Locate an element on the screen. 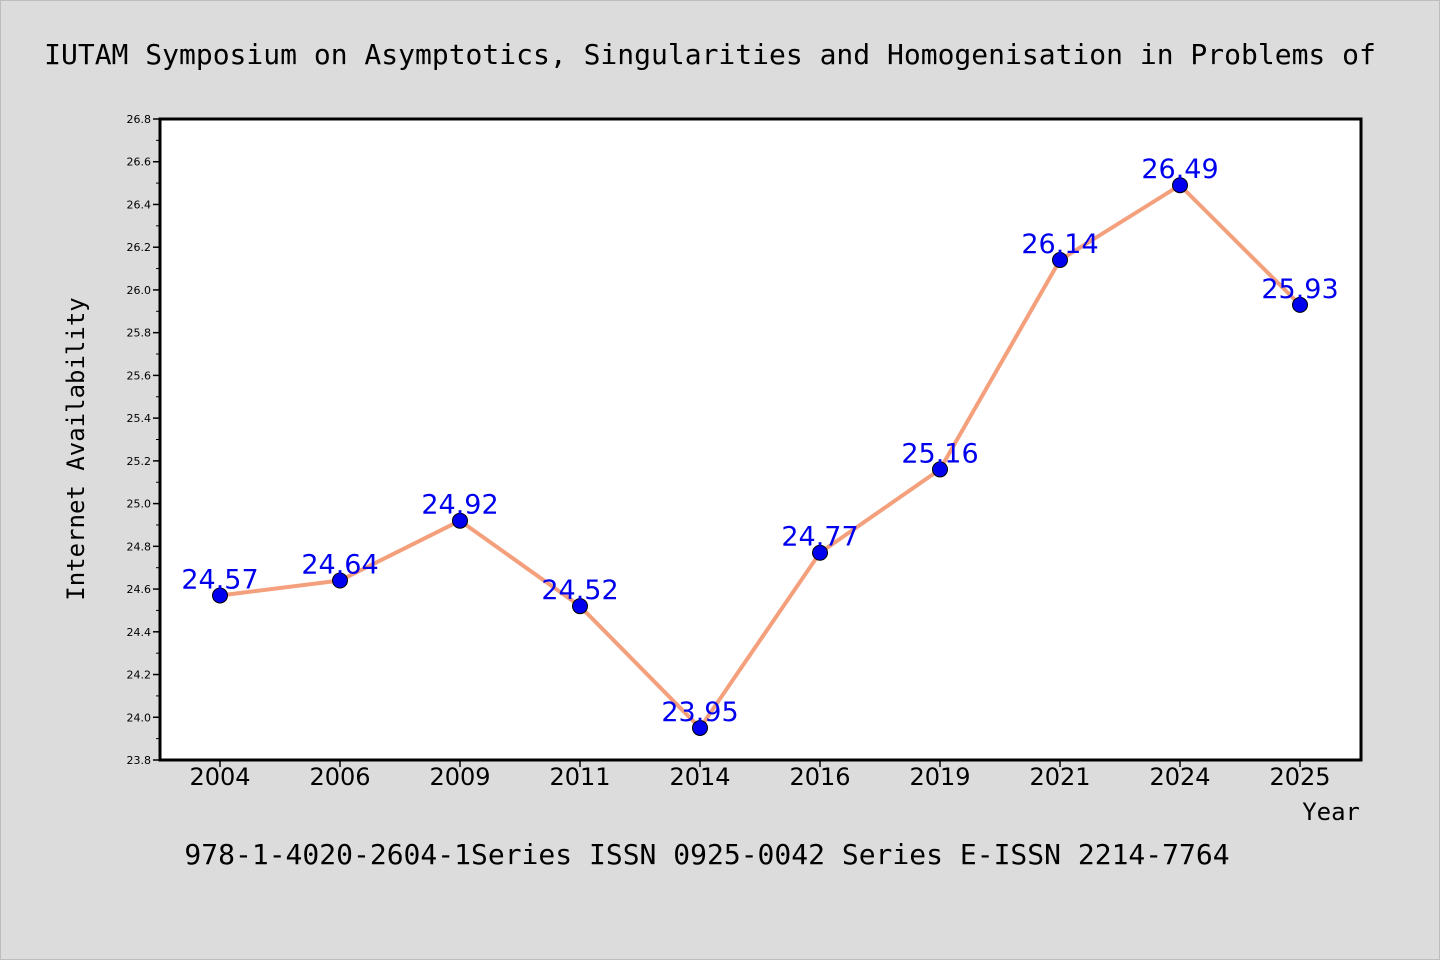 This screenshot has width=1440, height=960. y-tick-label: 24.2 is located at coordinates (139, 675).